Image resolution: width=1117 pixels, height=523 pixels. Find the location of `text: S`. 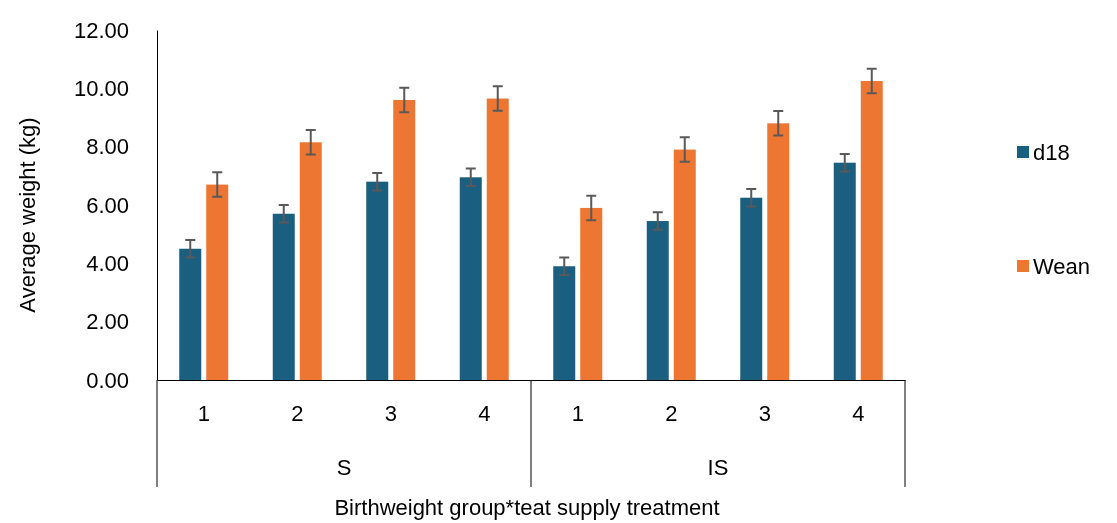

text: S is located at coordinates (344, 467).